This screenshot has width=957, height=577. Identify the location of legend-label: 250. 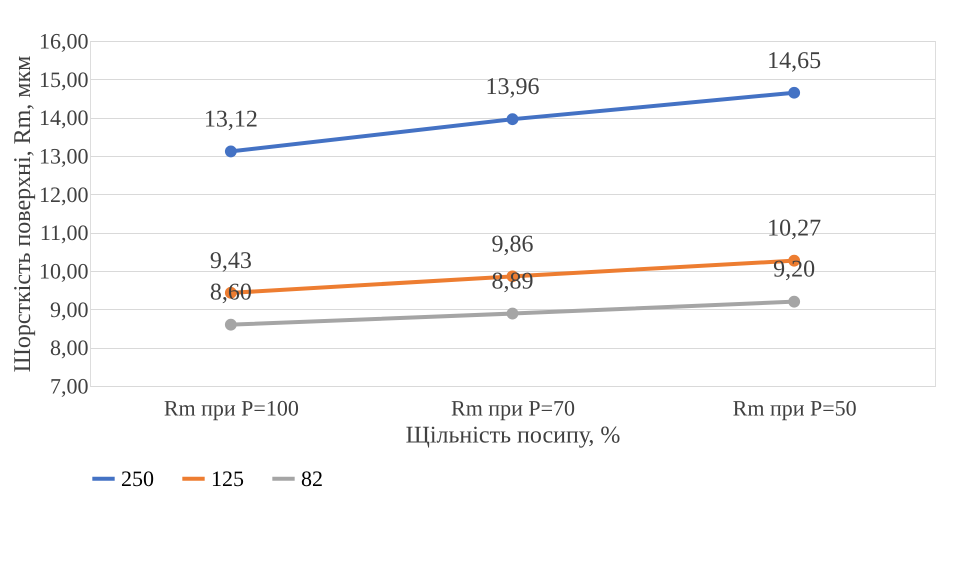
(137, 478).